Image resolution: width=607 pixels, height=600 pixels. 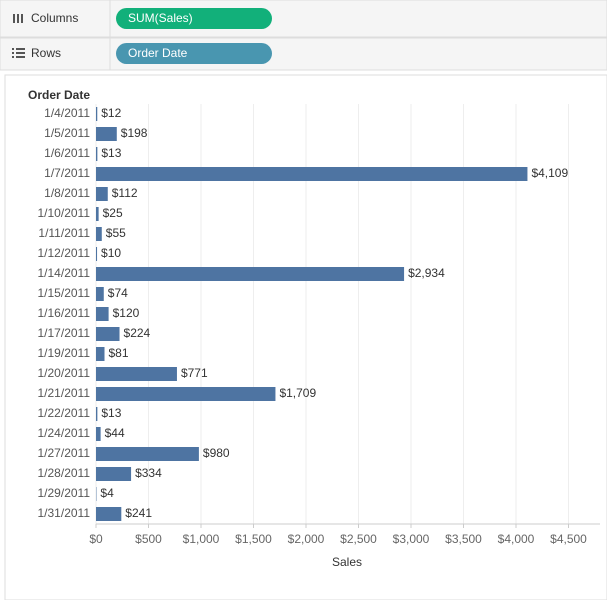 What do you see at coordinates (194, 373) in the screenshot?
I see `value-label: $771` at bounding box center [194, 373].